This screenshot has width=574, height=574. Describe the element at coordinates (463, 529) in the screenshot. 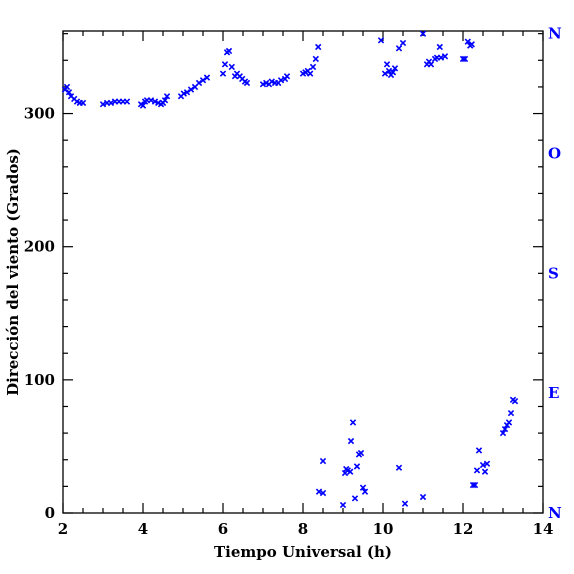

I see `x-tick-label: 12` at that location.